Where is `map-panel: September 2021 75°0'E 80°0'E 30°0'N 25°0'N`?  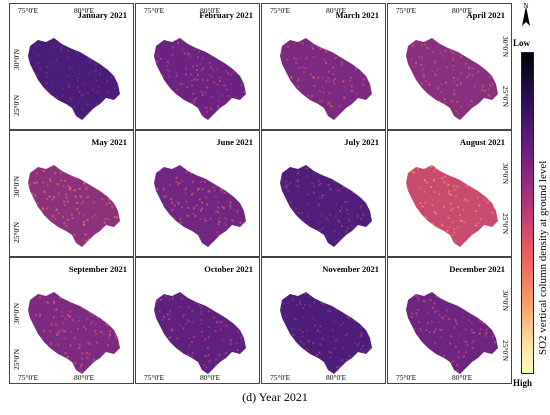
map-panel: September 2021 75°0'E 80°0'E 30°0'N 25°0'N is located at coordinates (71, 320).